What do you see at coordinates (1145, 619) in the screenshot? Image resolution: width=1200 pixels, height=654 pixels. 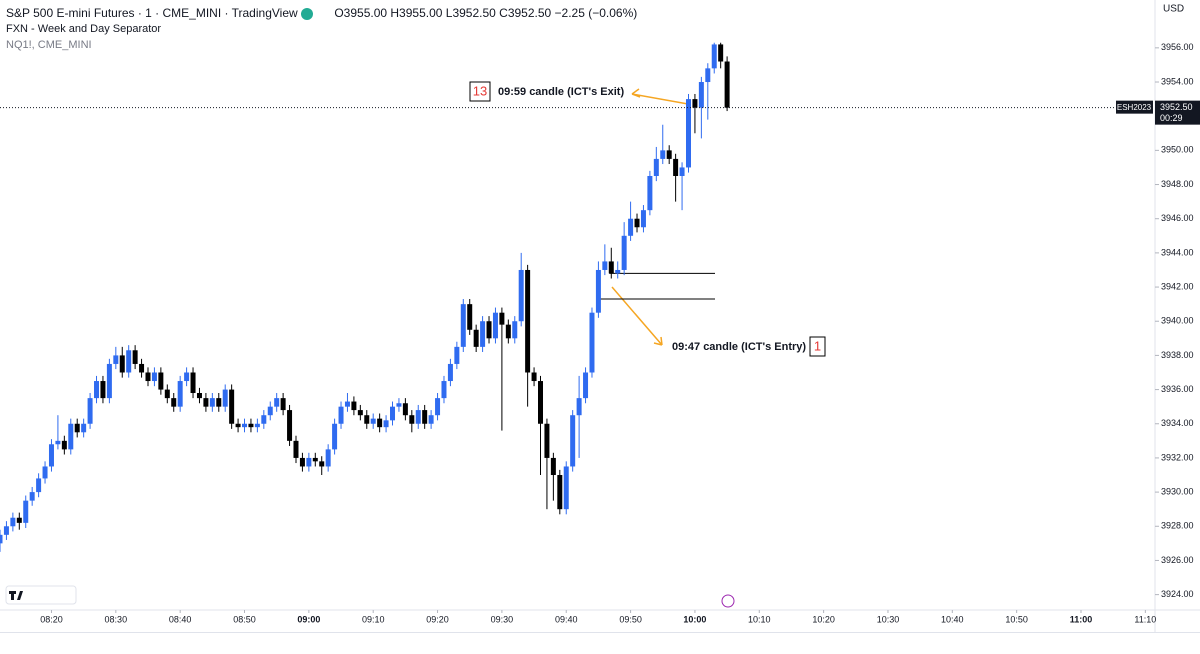 I see `x-tick-label: 11:10` at bounding box center [1145, 619].